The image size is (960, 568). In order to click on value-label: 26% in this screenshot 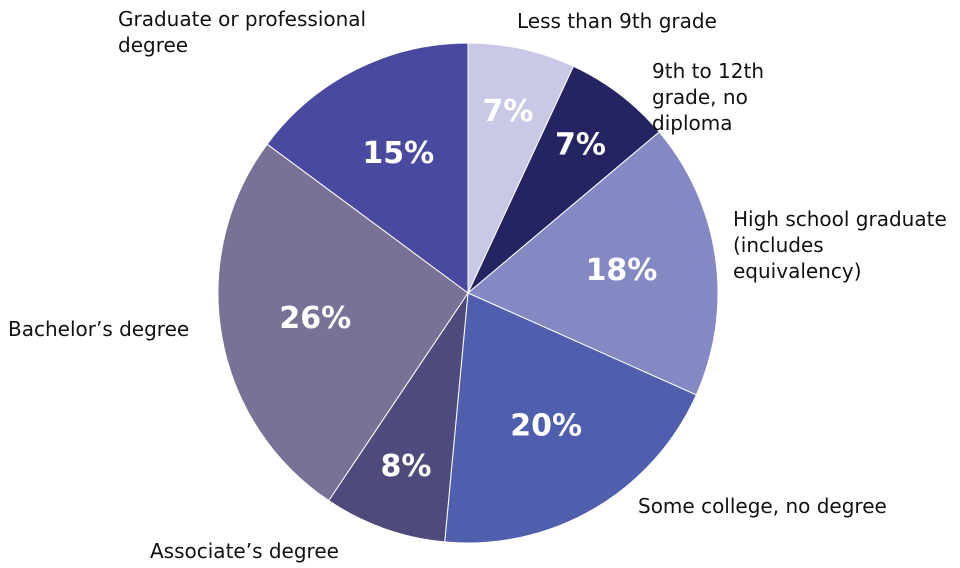, I will do `click(315, 318)`.